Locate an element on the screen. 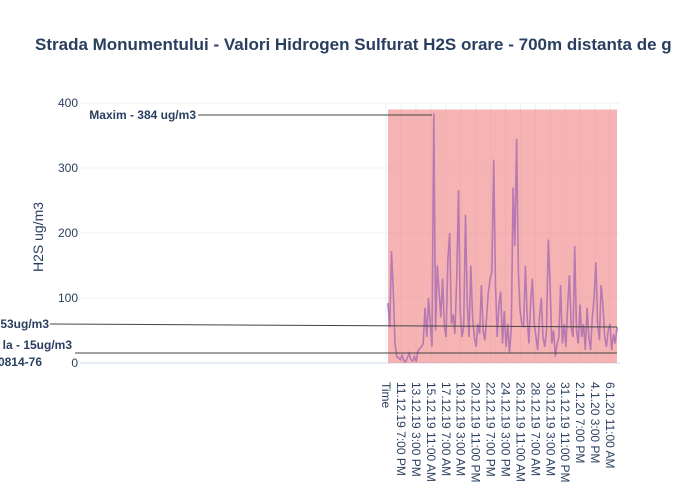  annotation-limit-standard: 0814-76 is located at coordinates (21, 362).